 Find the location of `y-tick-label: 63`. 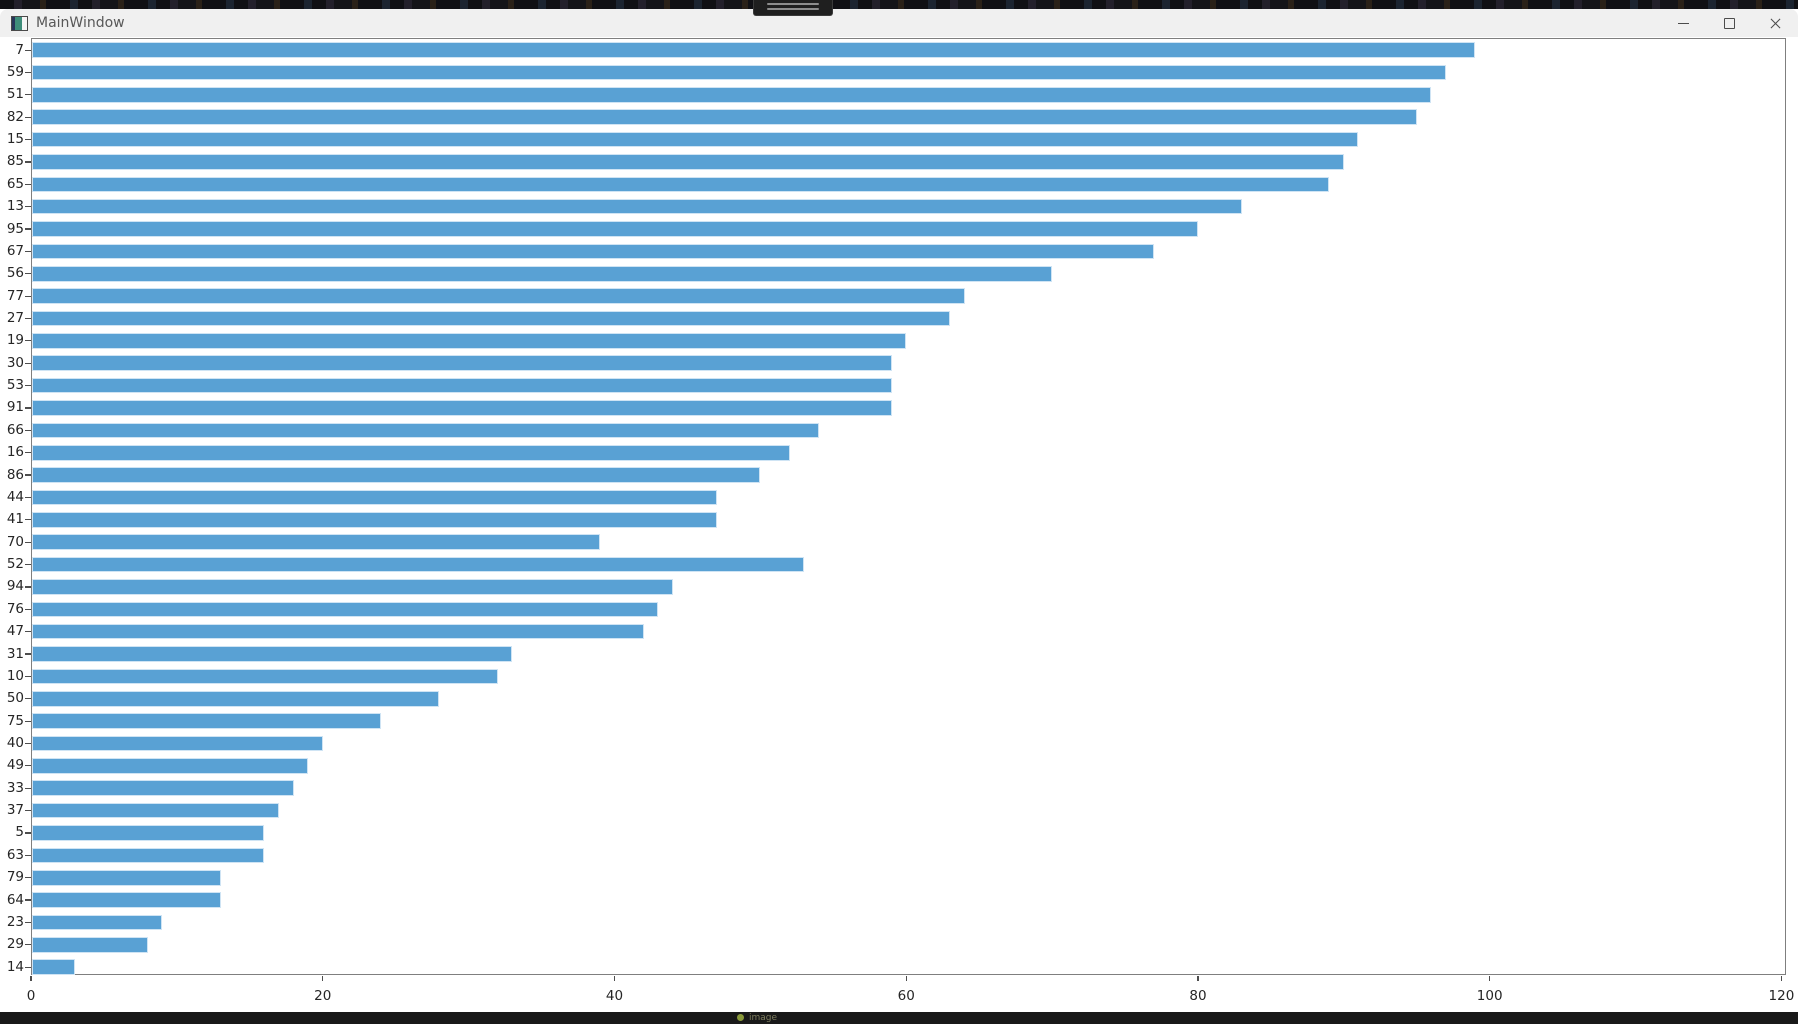

y-tick-label: 63 is located at coordinates (15, 854).